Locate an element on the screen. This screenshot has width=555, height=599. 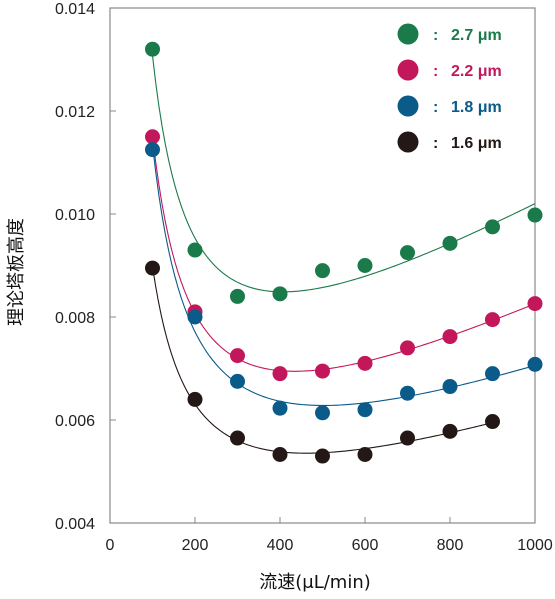
x-tick-label: 1000 is located at coordinates (535, 545).